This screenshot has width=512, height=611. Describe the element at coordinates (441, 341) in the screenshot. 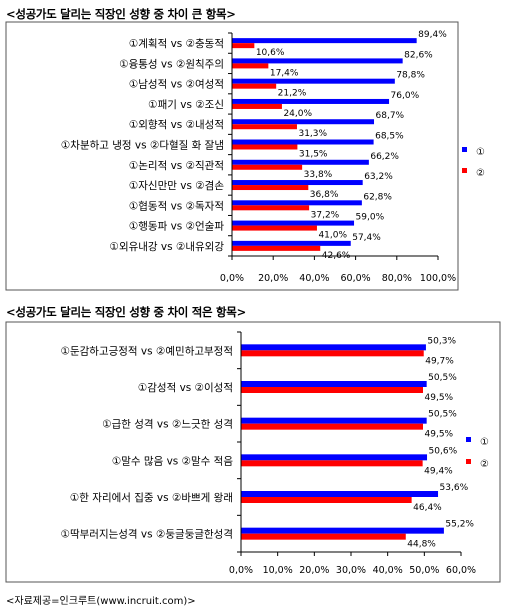

I see `data-label: 50,3%` at that location.